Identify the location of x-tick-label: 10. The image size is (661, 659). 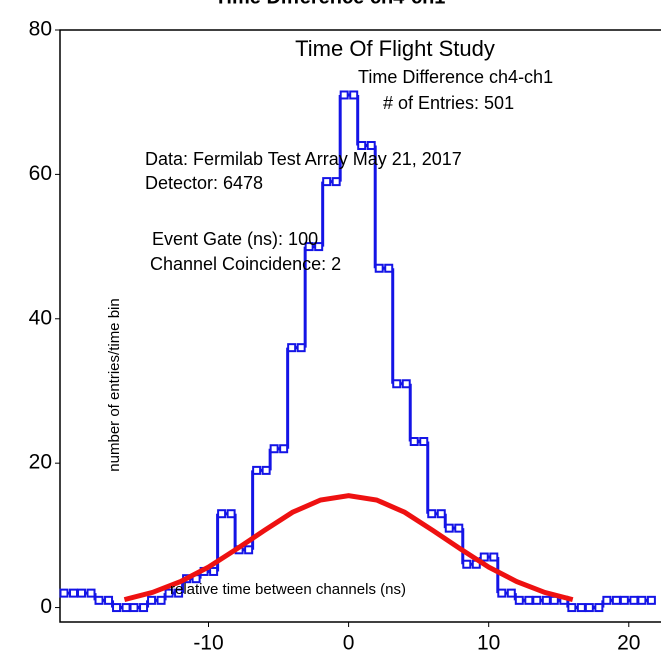
(488, 643).